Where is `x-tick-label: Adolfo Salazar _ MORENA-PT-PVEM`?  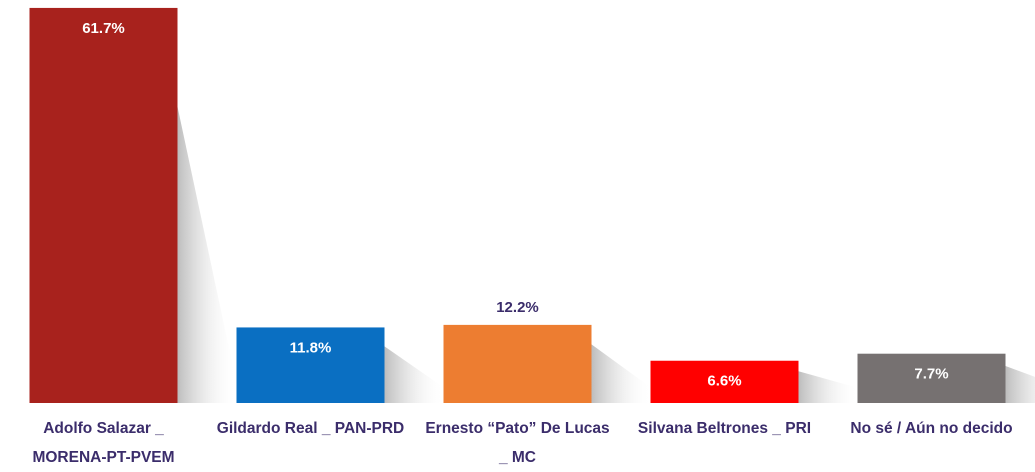
x-tick-label: Adolfo Salazar _ MORENA-PT-PVEM is located at coordinates (103, 443).